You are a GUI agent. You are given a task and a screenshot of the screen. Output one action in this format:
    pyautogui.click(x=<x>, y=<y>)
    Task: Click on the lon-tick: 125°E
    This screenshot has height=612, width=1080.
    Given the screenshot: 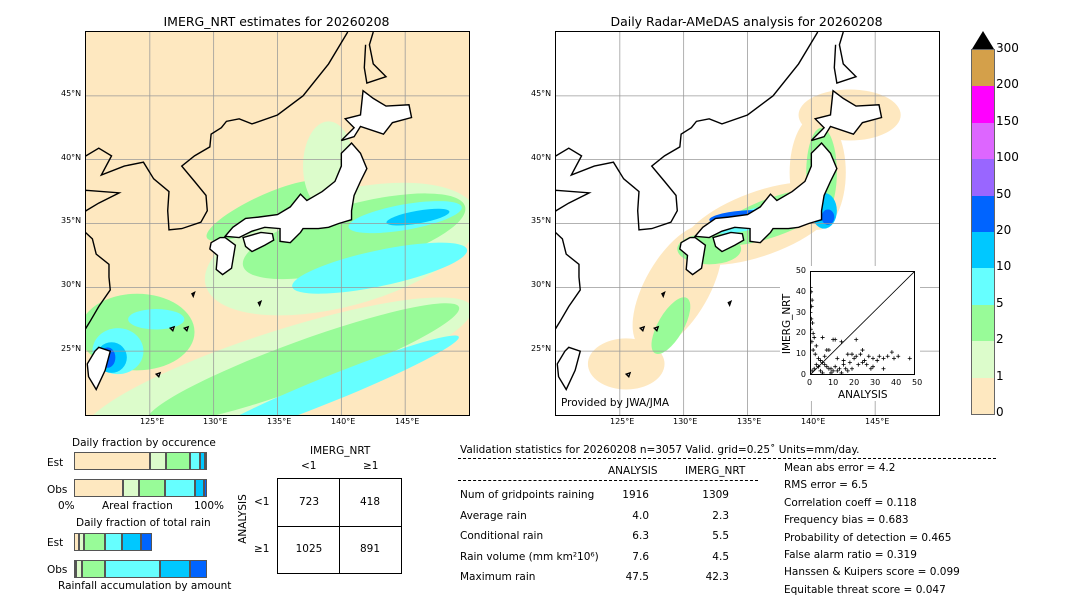 What is the action you would take?
    pyautogui.click(x=622, y=421)
    